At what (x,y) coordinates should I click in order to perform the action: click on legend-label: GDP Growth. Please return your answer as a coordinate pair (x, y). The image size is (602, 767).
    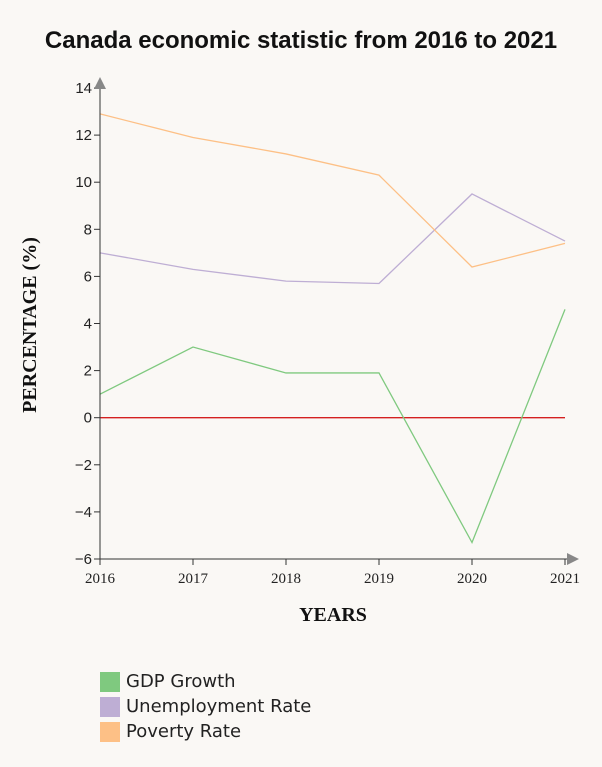
    Looking at the image, I should click on (181, 681).